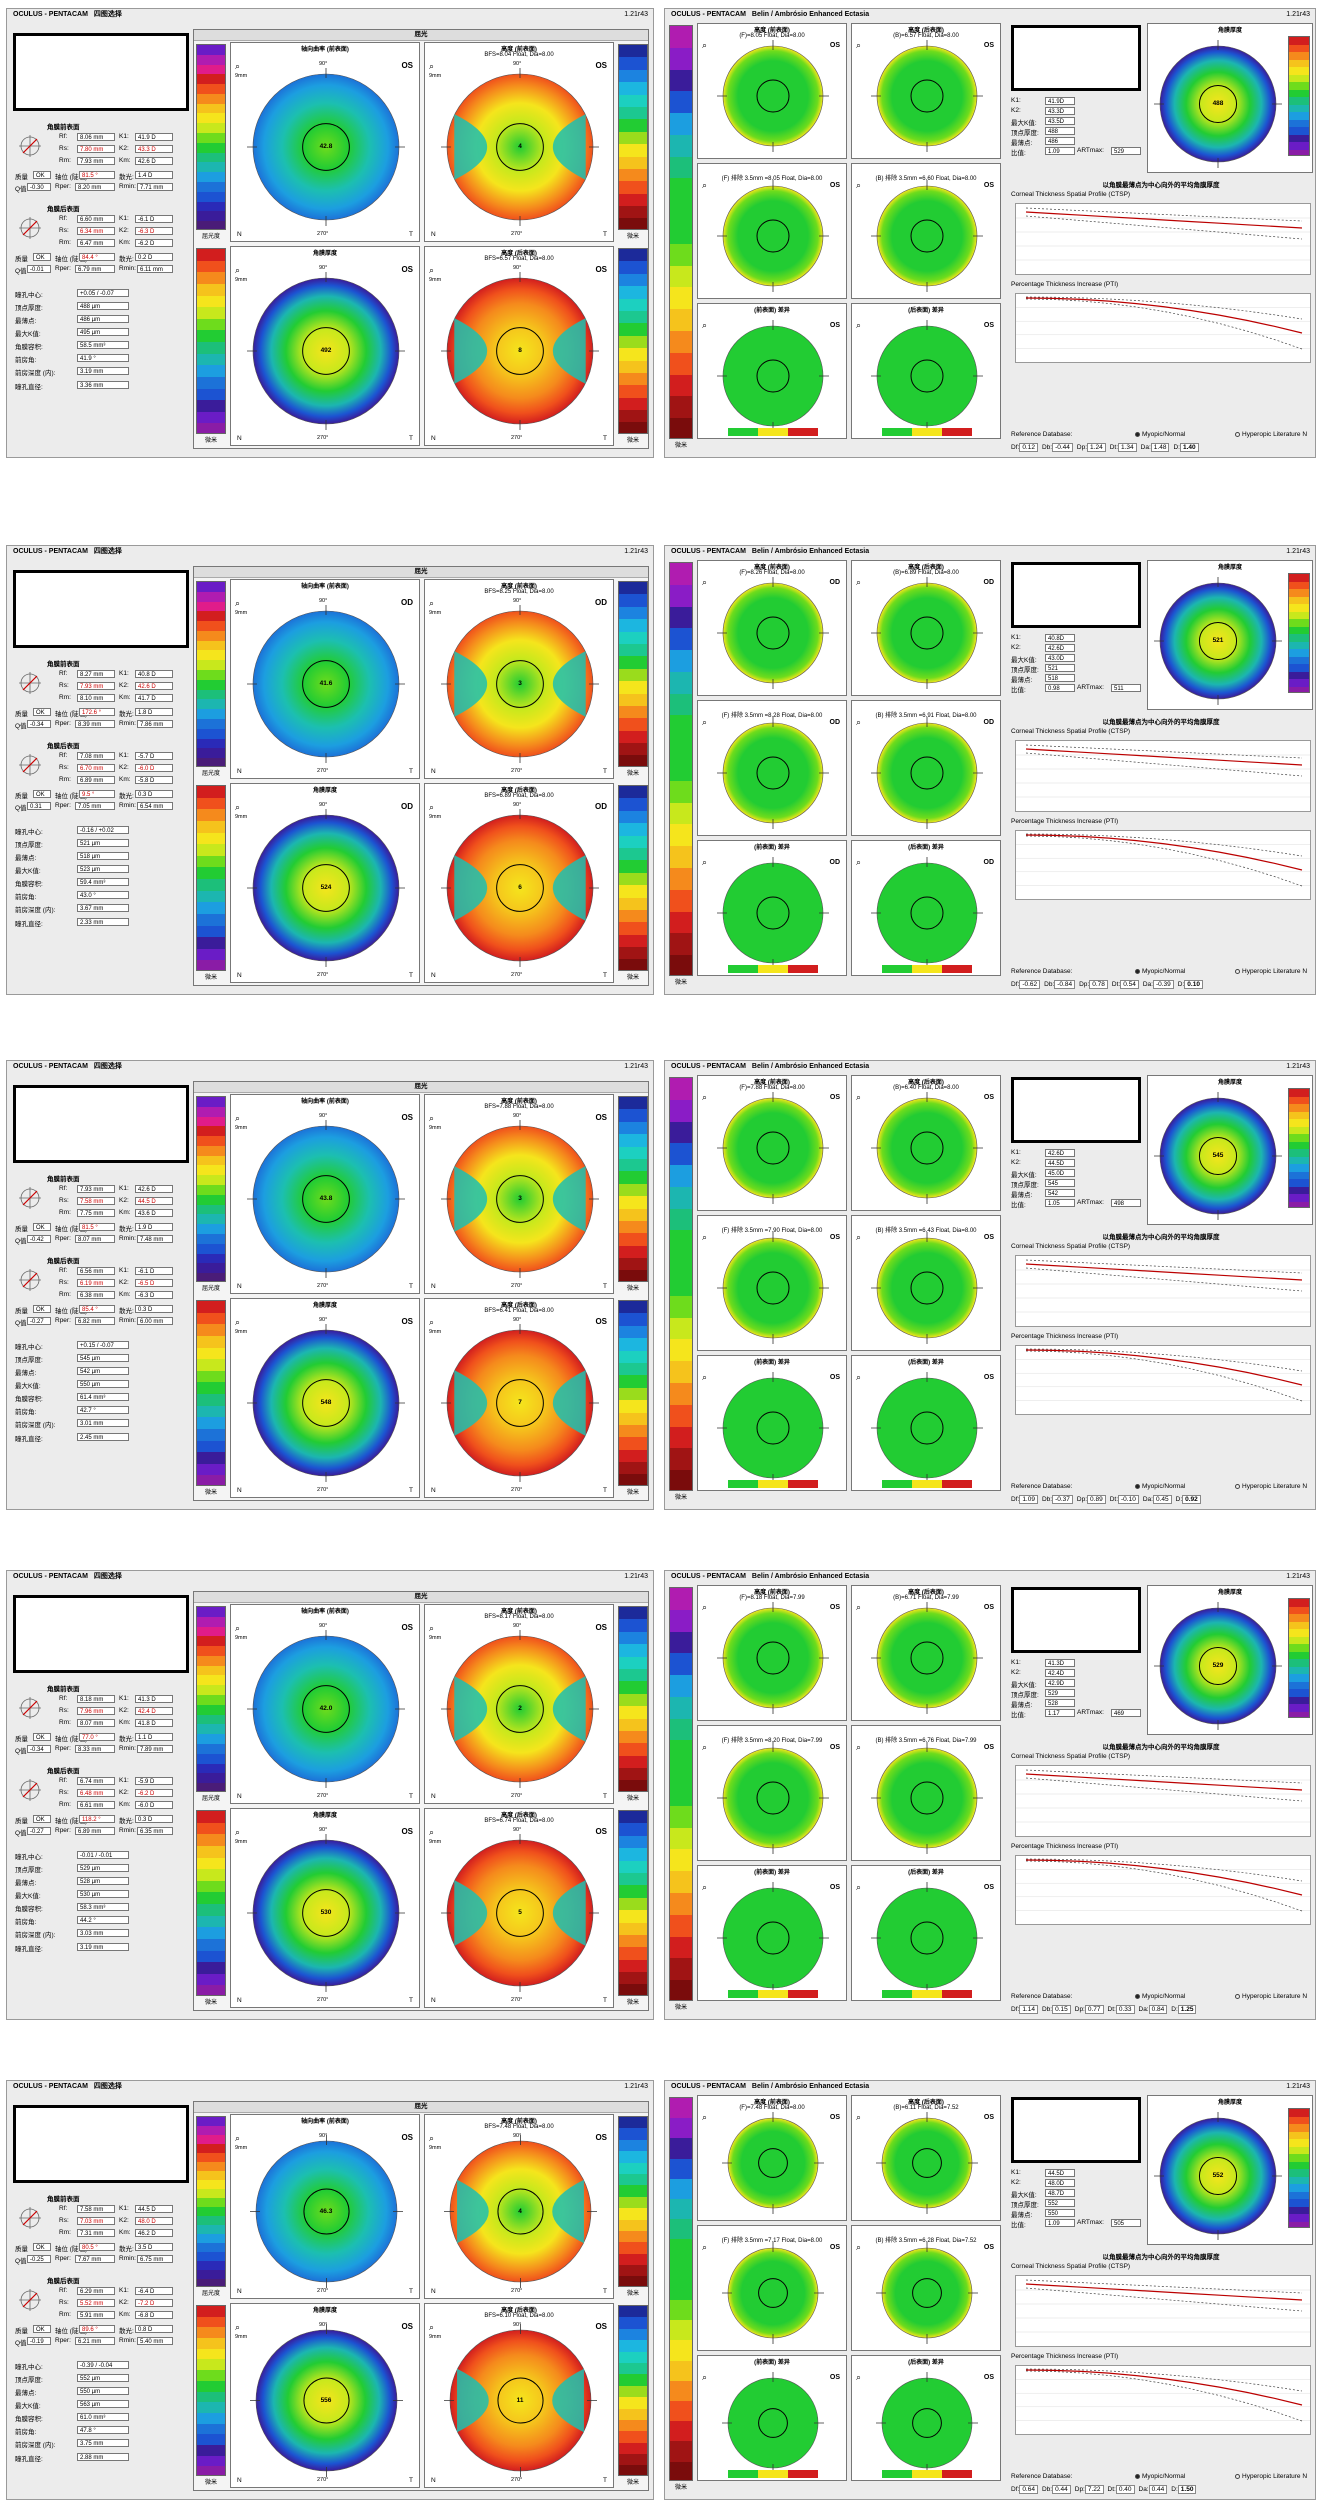  Describe the element at coordinates (1158, 2009) in the screenshot. I see `da-value: 0.84` at that location.